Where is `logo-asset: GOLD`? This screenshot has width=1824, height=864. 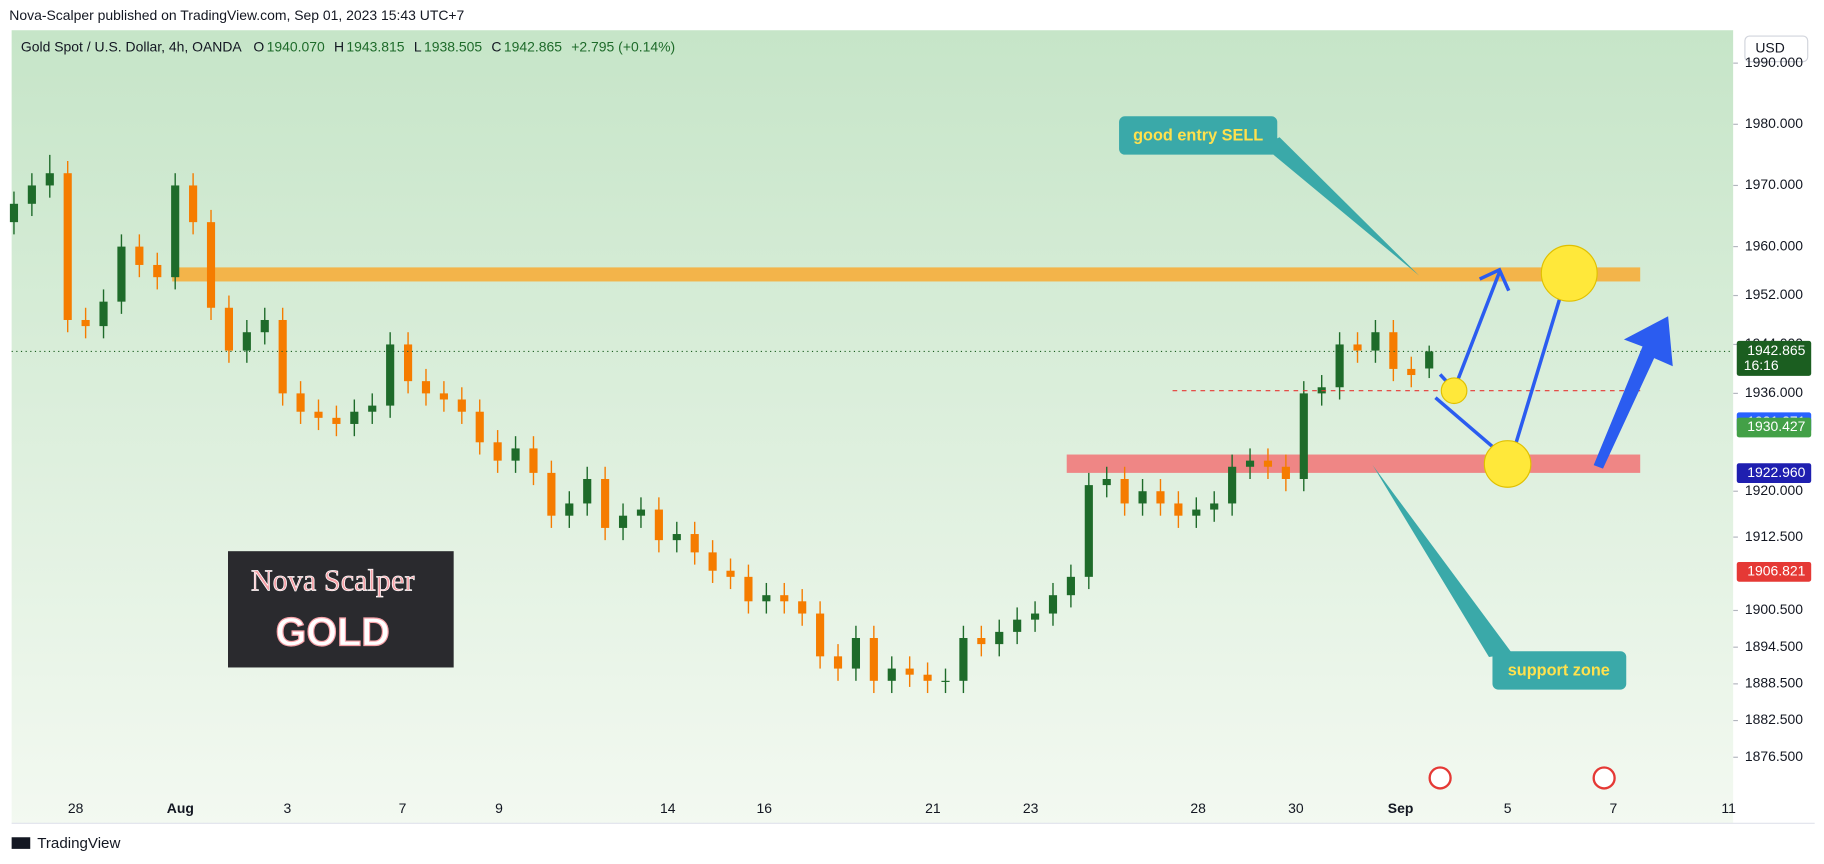 logo-asset: GOLD is located at coordinates (333, 632).